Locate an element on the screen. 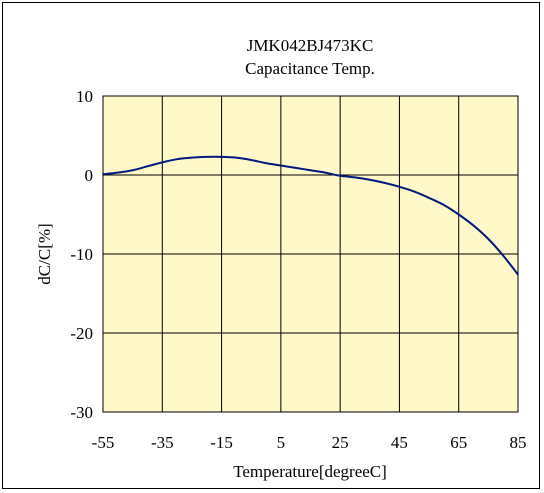 The height and width of the screenshot is (493, 544). y-axis-label: dC/C[%] is located at coordinates (44, 253).